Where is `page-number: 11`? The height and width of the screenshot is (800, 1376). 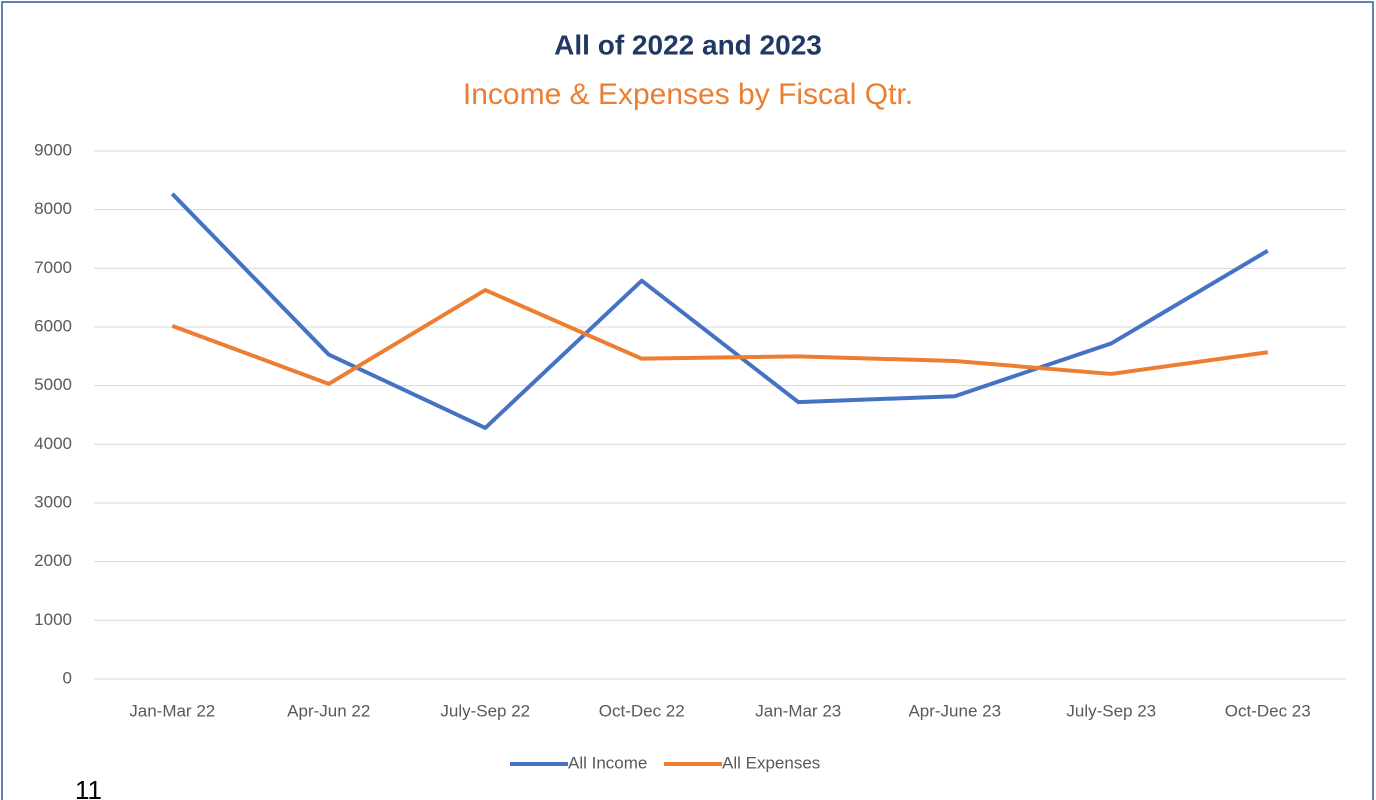
page-number: 11 is located at coordinates (88, 787).